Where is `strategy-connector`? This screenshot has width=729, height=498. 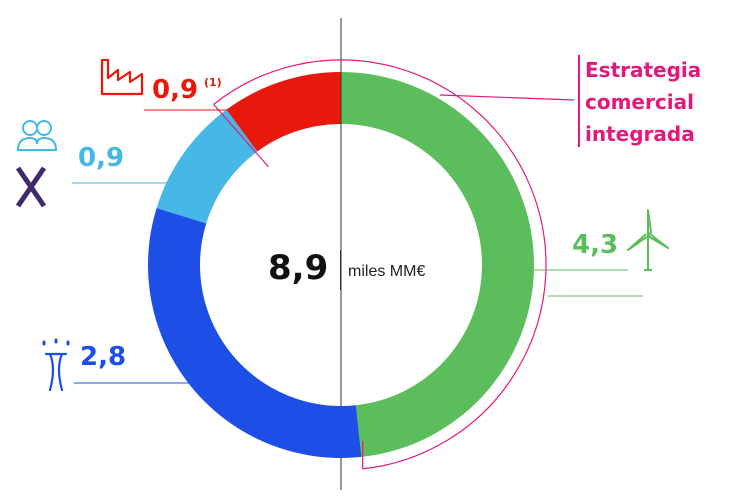
strategy-connector is located at coordinates (507, 97).